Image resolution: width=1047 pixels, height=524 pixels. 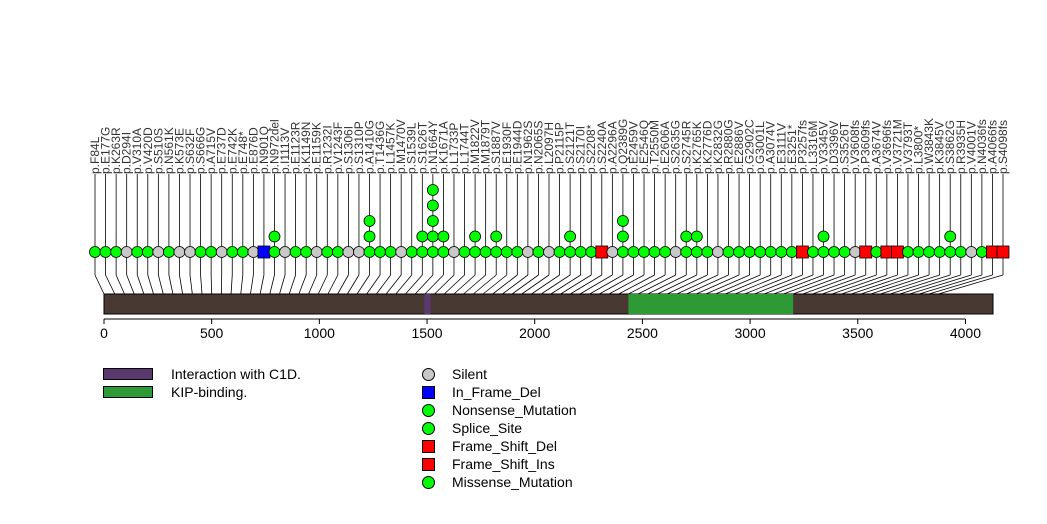 What do you see at coordinates (426, 333) in the screenshot?
I see `x-tick-label: 1500` at bounding box center [426, 333].